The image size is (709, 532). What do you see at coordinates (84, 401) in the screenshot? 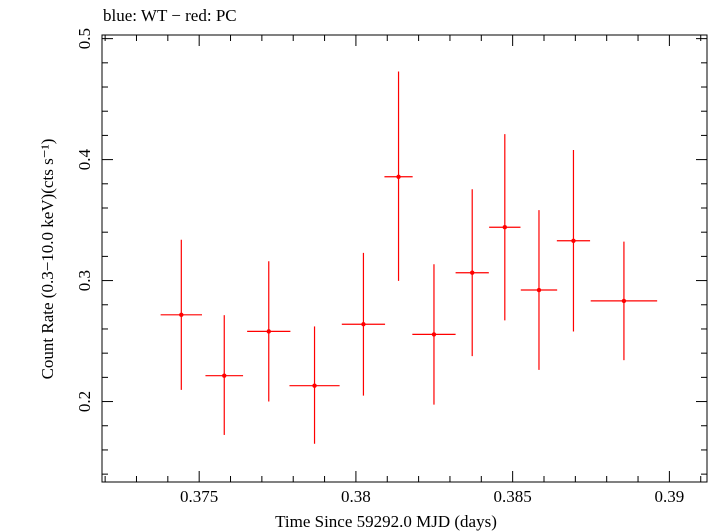
I see `y-tick-label: 0.2` at bounding box center [84, 401].